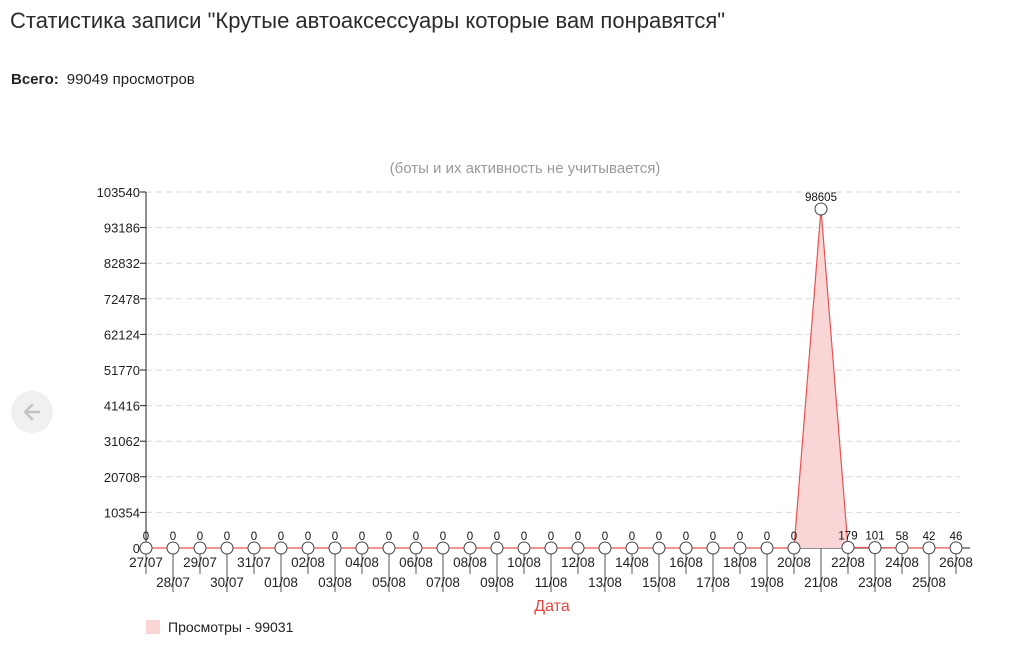 This screenshot has width=1023, height=661. What do you see at coordinates (929, 537) in the screenshot?
I see `data-label: 42` at bounding box center [929, 537].